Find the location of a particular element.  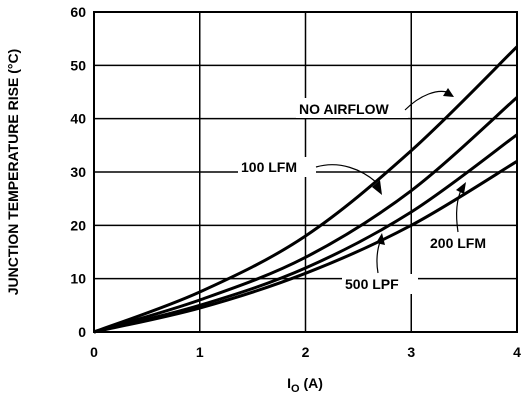

y-axis-label: JUNCTION TEMPERATURE RISE (°C) is located at coordinates (13, 172).